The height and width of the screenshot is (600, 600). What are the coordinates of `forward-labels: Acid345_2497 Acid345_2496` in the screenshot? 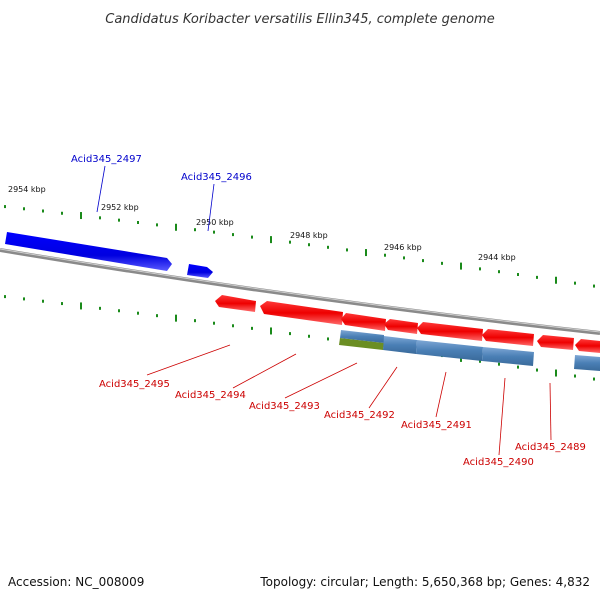 It's located at (161, 193).